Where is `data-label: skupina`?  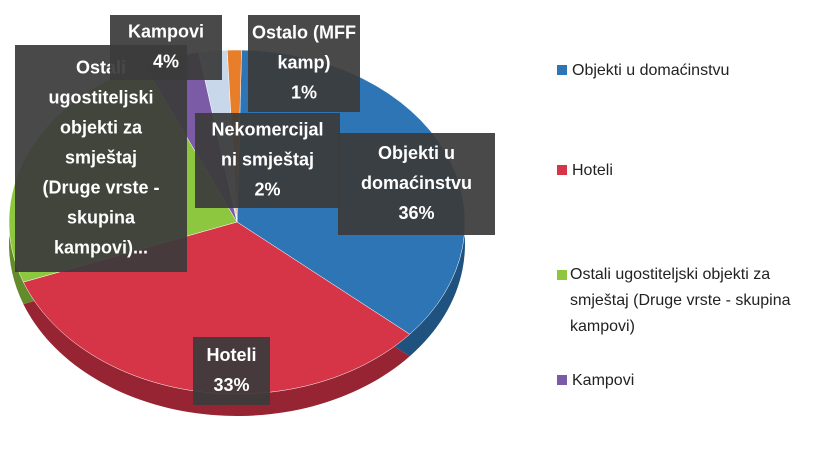
data-label: skupina is located at coordinates (101, 217).